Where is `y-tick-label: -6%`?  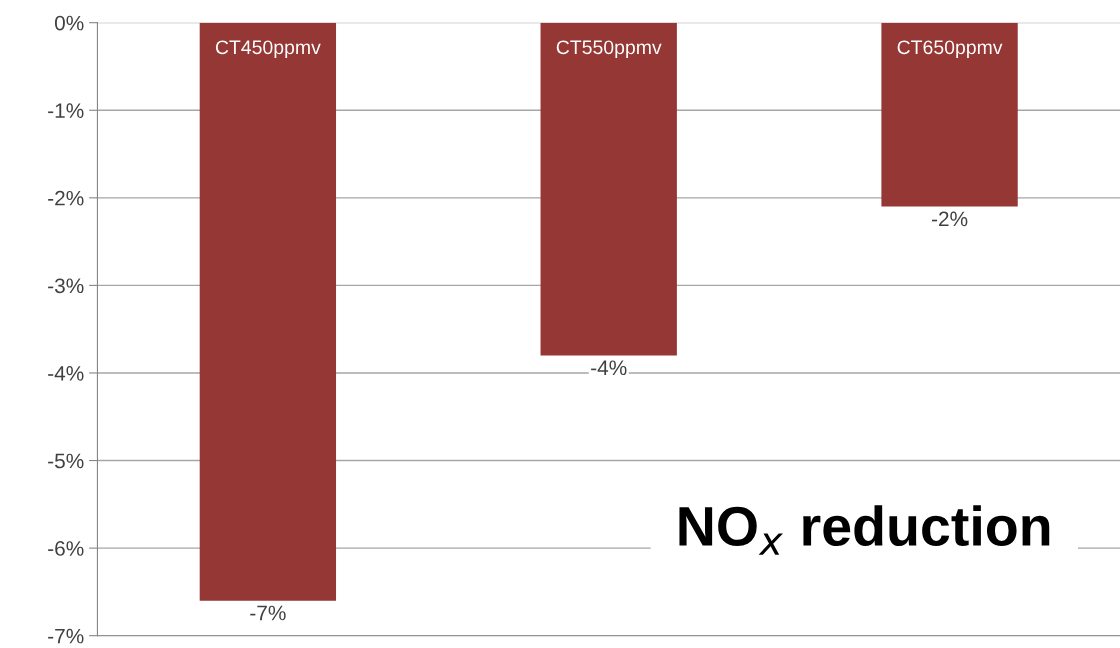
y-tick-label: -6% is located at coordinates (66, 548).